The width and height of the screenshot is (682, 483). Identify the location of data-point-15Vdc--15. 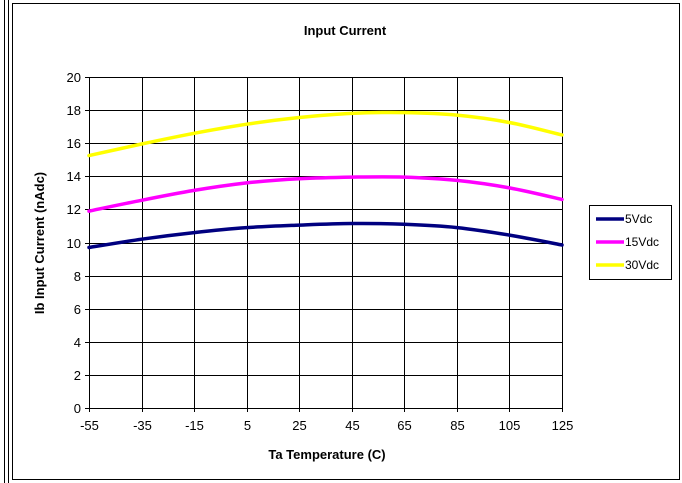
(194, 190).